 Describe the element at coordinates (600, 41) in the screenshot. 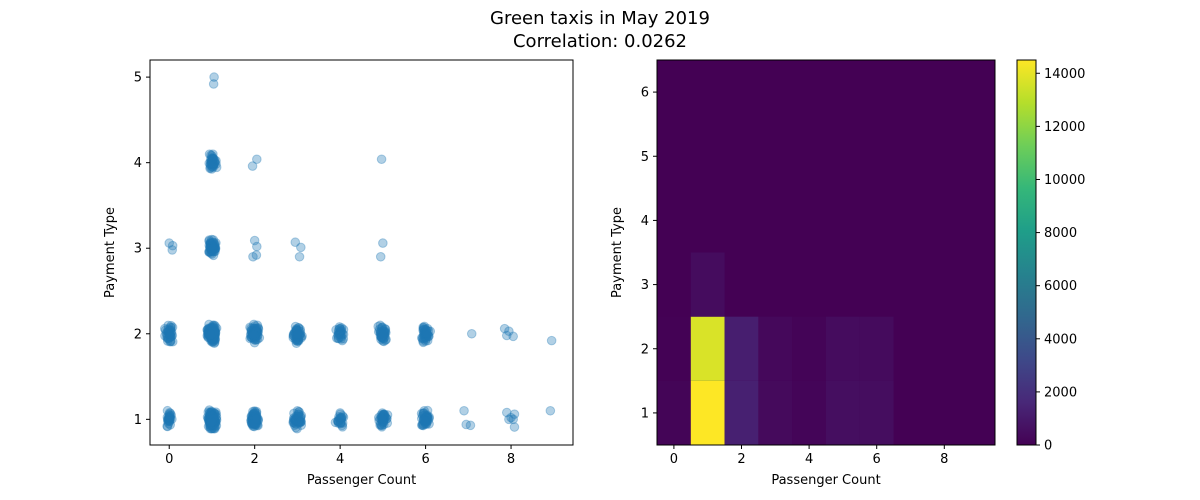

I see `figure-subtitle: Correlation: 0.0262` at that location.